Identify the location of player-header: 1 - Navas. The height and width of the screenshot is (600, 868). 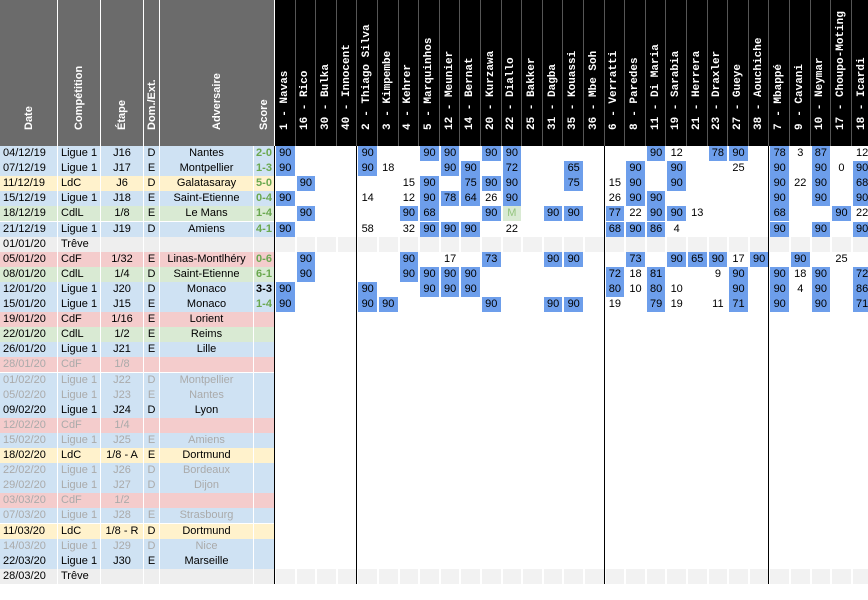
(285, 73).